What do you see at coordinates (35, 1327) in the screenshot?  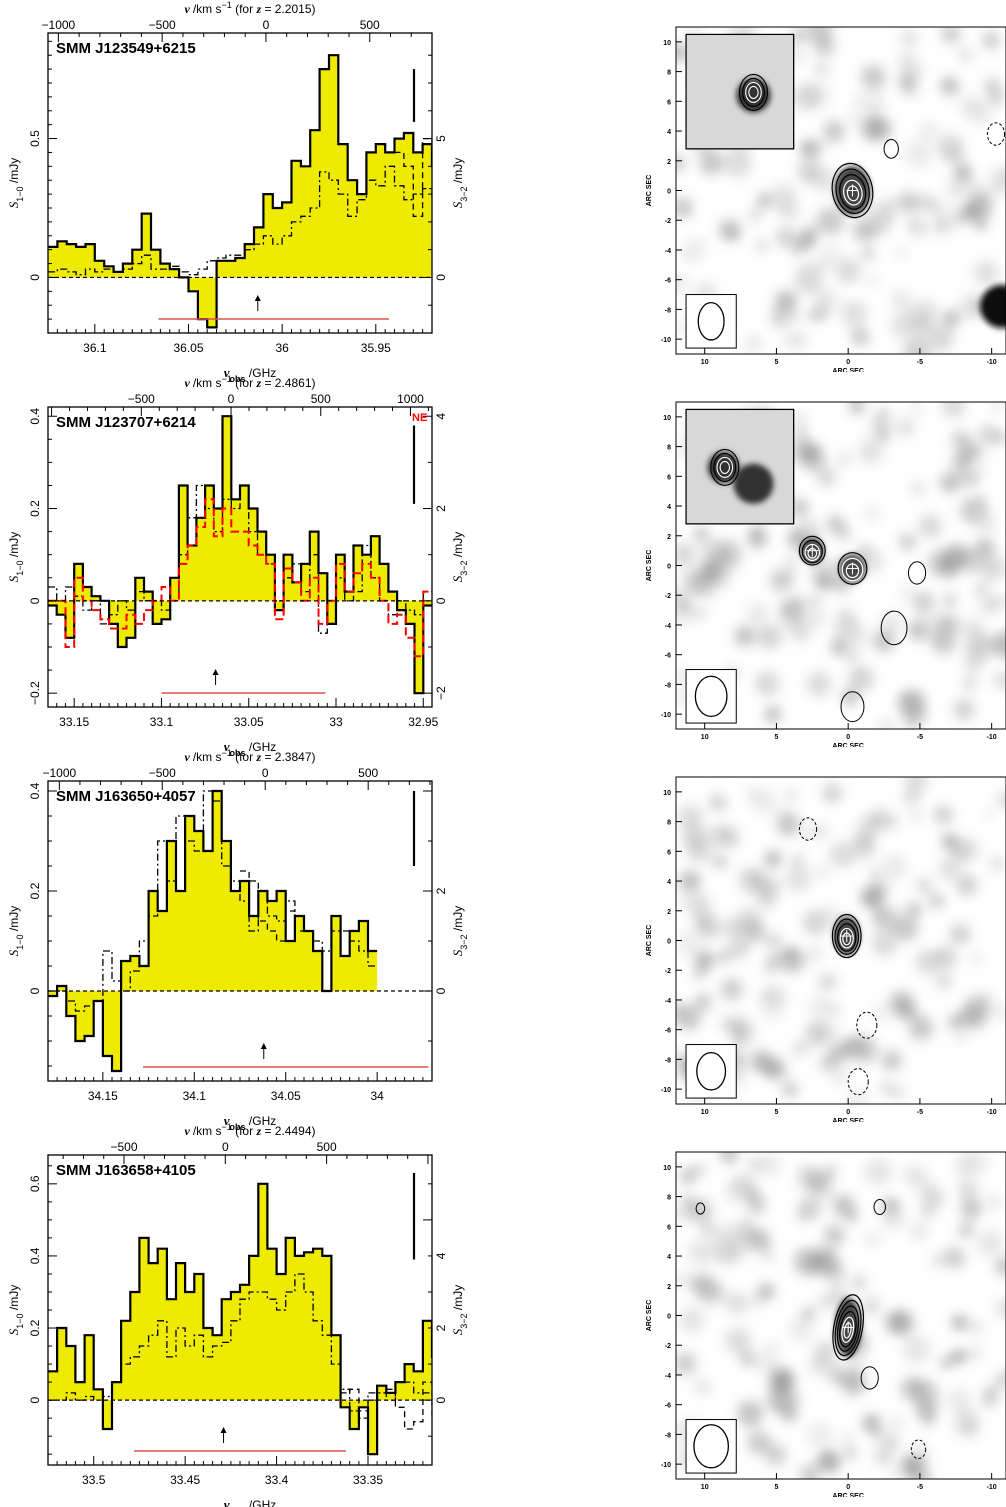 I see `y-tick-label: 0.2` at bounding box center [35, 1327].